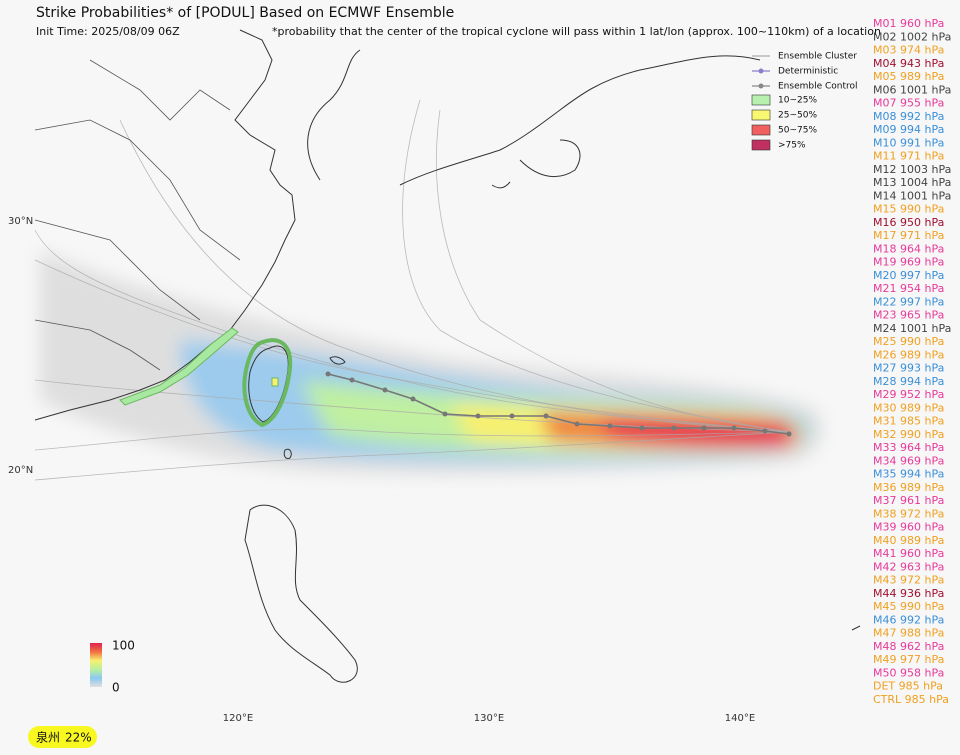 This screenshot has width=960, height=755. What do you see at coordinates (797, 101) in the screenshot?
I see `legend-label: 10~25%` at bounding box center [797, 101].